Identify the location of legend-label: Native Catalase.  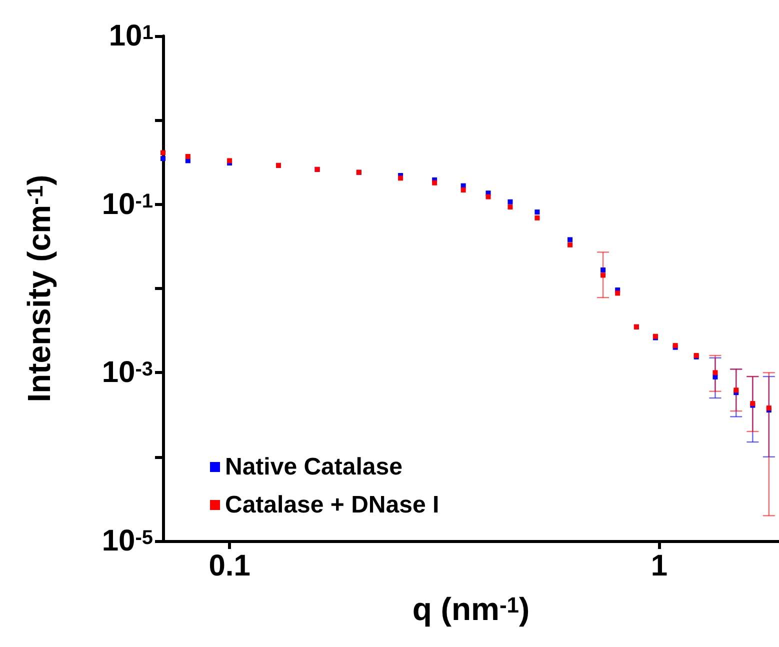
(313, 467).